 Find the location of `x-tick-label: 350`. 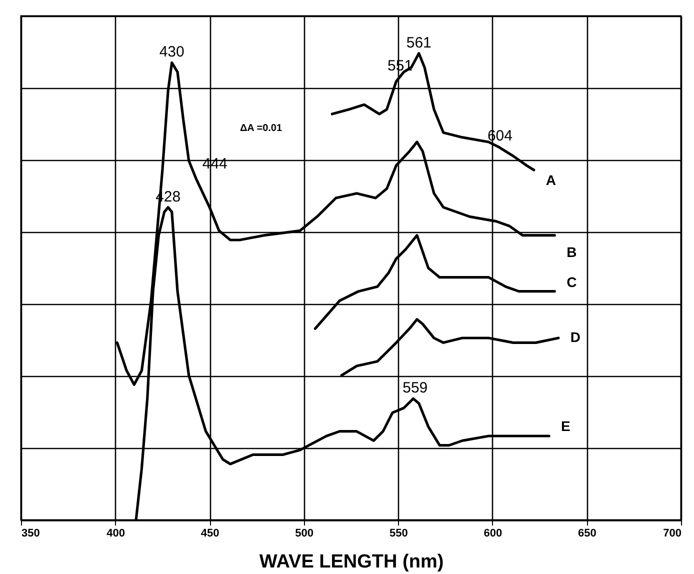

x-tick-label: 350 is located at coordinates (31, 534).